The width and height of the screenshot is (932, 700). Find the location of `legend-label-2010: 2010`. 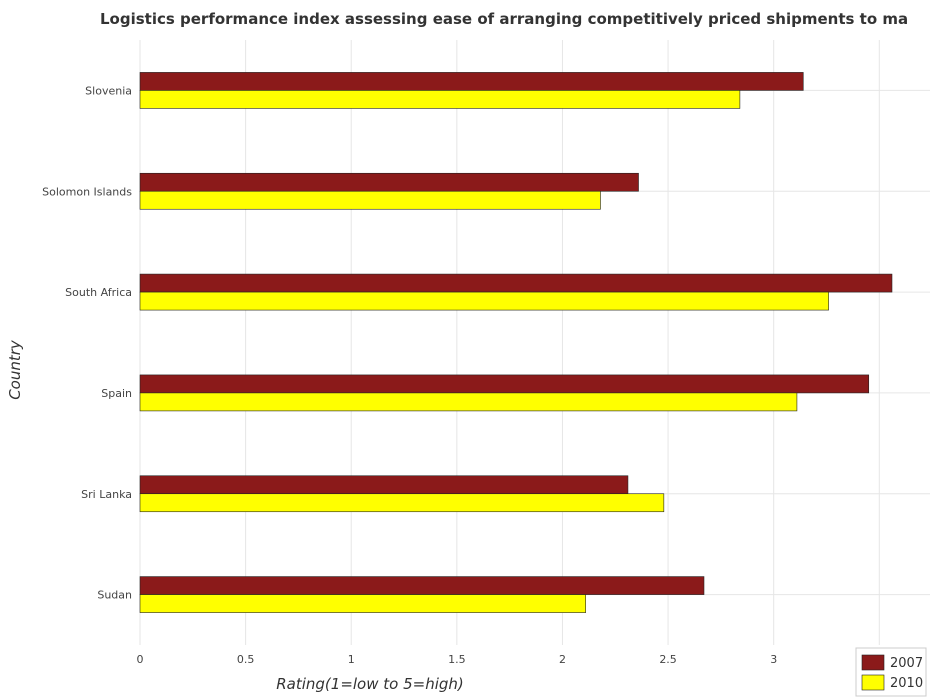

legend-label-2010: 2010 is located at coordinates (906, 683).